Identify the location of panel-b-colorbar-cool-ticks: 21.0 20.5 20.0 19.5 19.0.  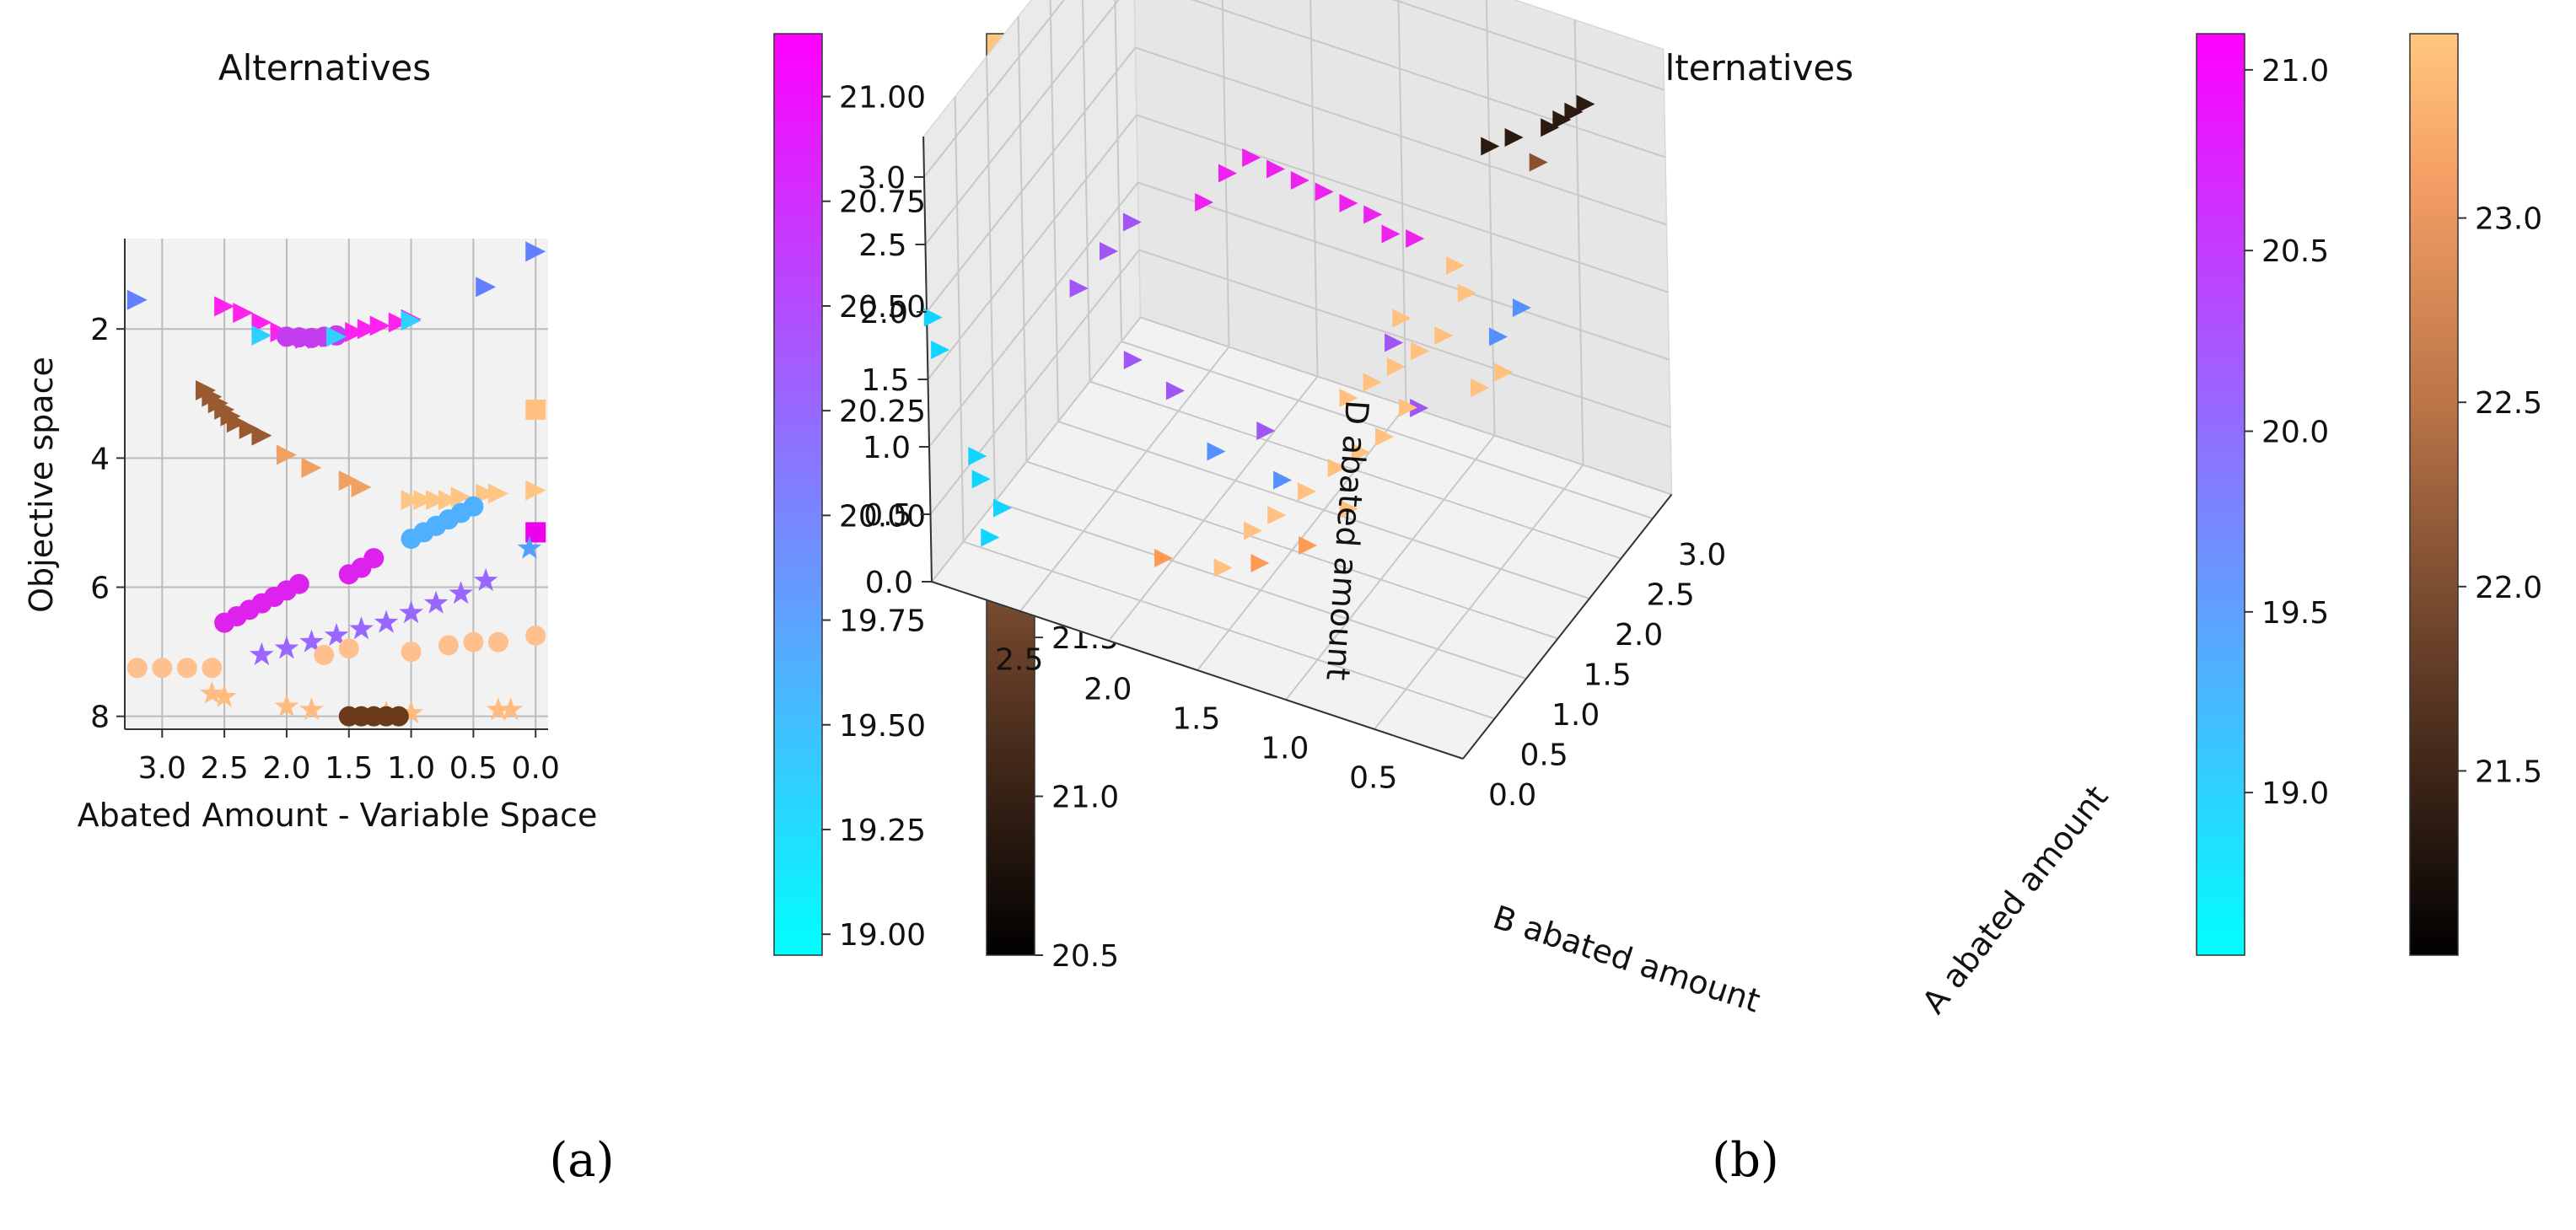
(2287, 433).